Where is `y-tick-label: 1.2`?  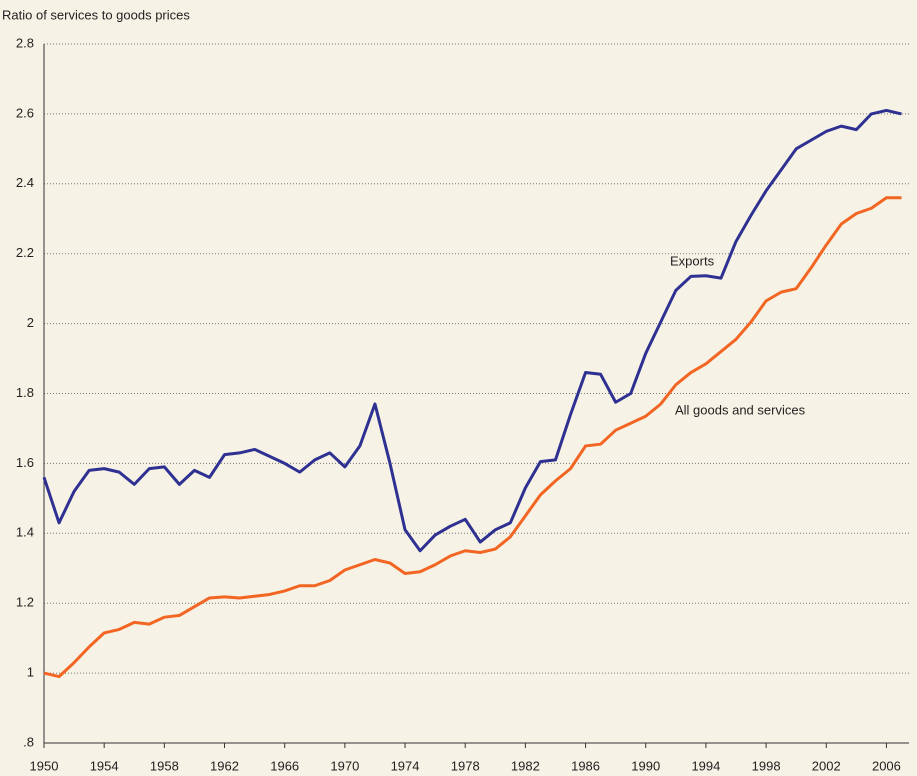 y-tick-label: 1.2 is located at coordinates (25, 602).